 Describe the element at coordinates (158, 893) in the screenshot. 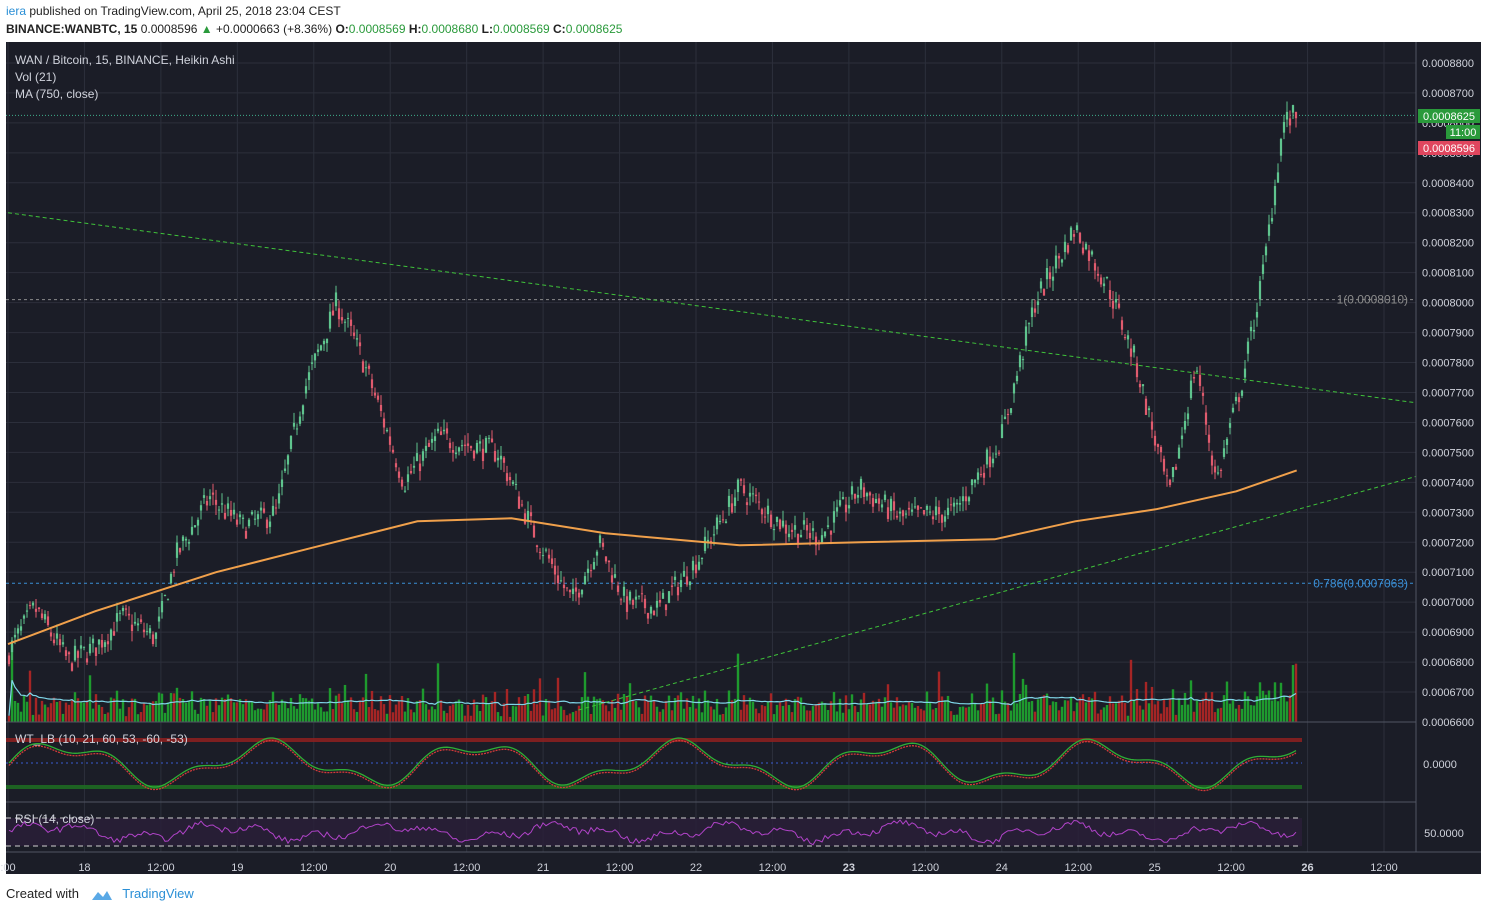

I see `tradingview-brand: TradingView` at that location.